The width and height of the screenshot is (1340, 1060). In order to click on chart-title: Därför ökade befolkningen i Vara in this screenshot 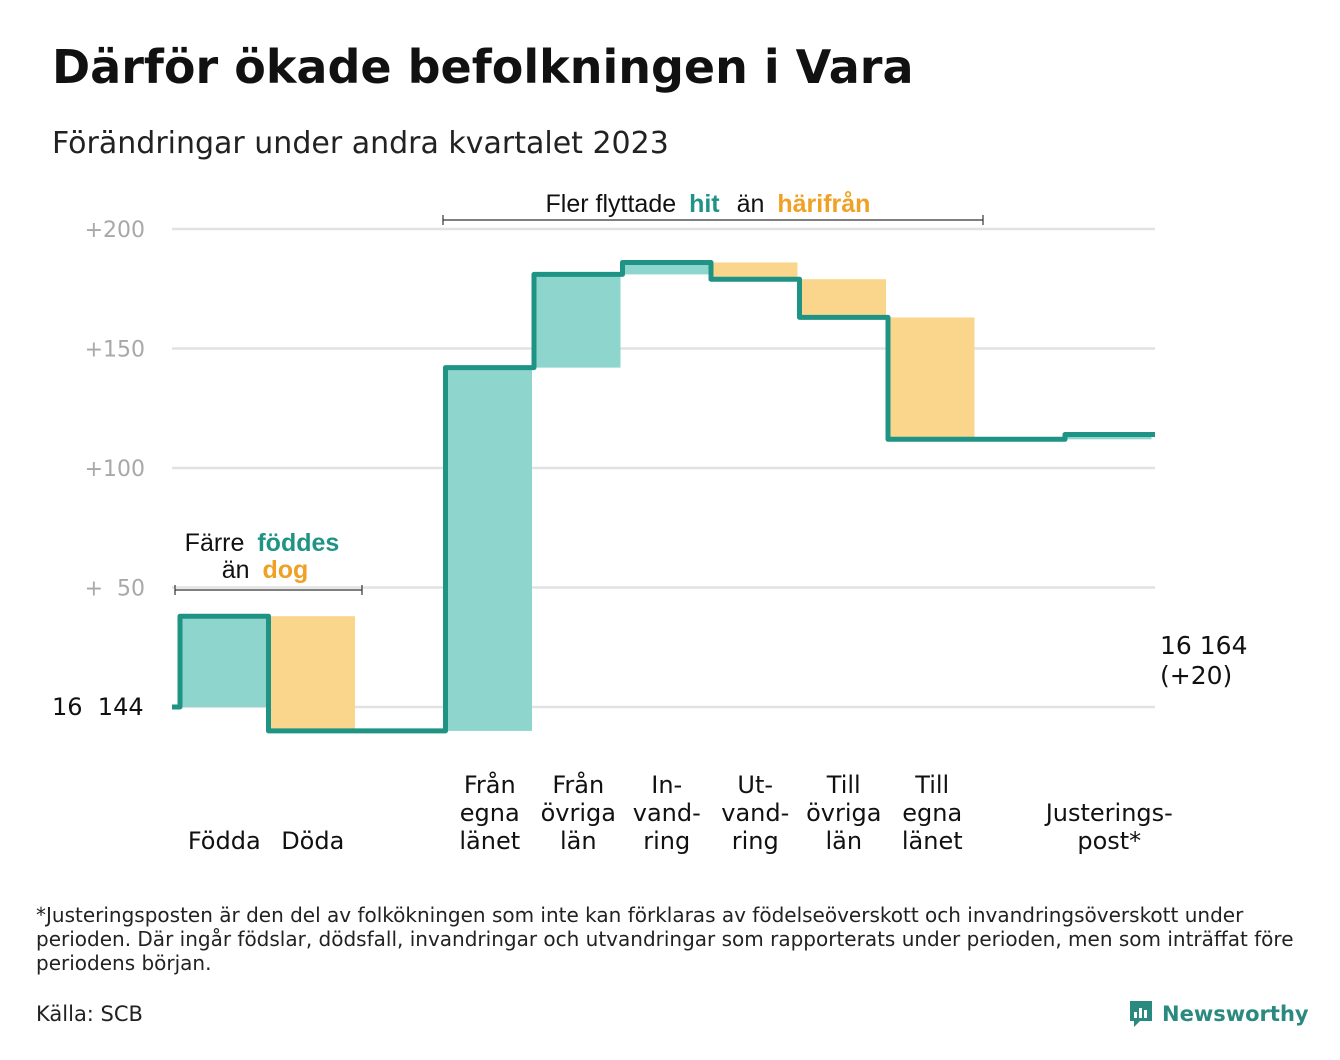, I will do `click(483, 67)`.